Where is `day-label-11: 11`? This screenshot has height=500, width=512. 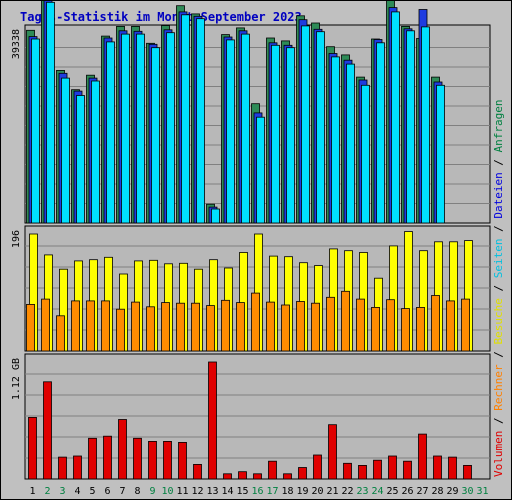
day-label-11: 11 is located at coordinates (182, 491).